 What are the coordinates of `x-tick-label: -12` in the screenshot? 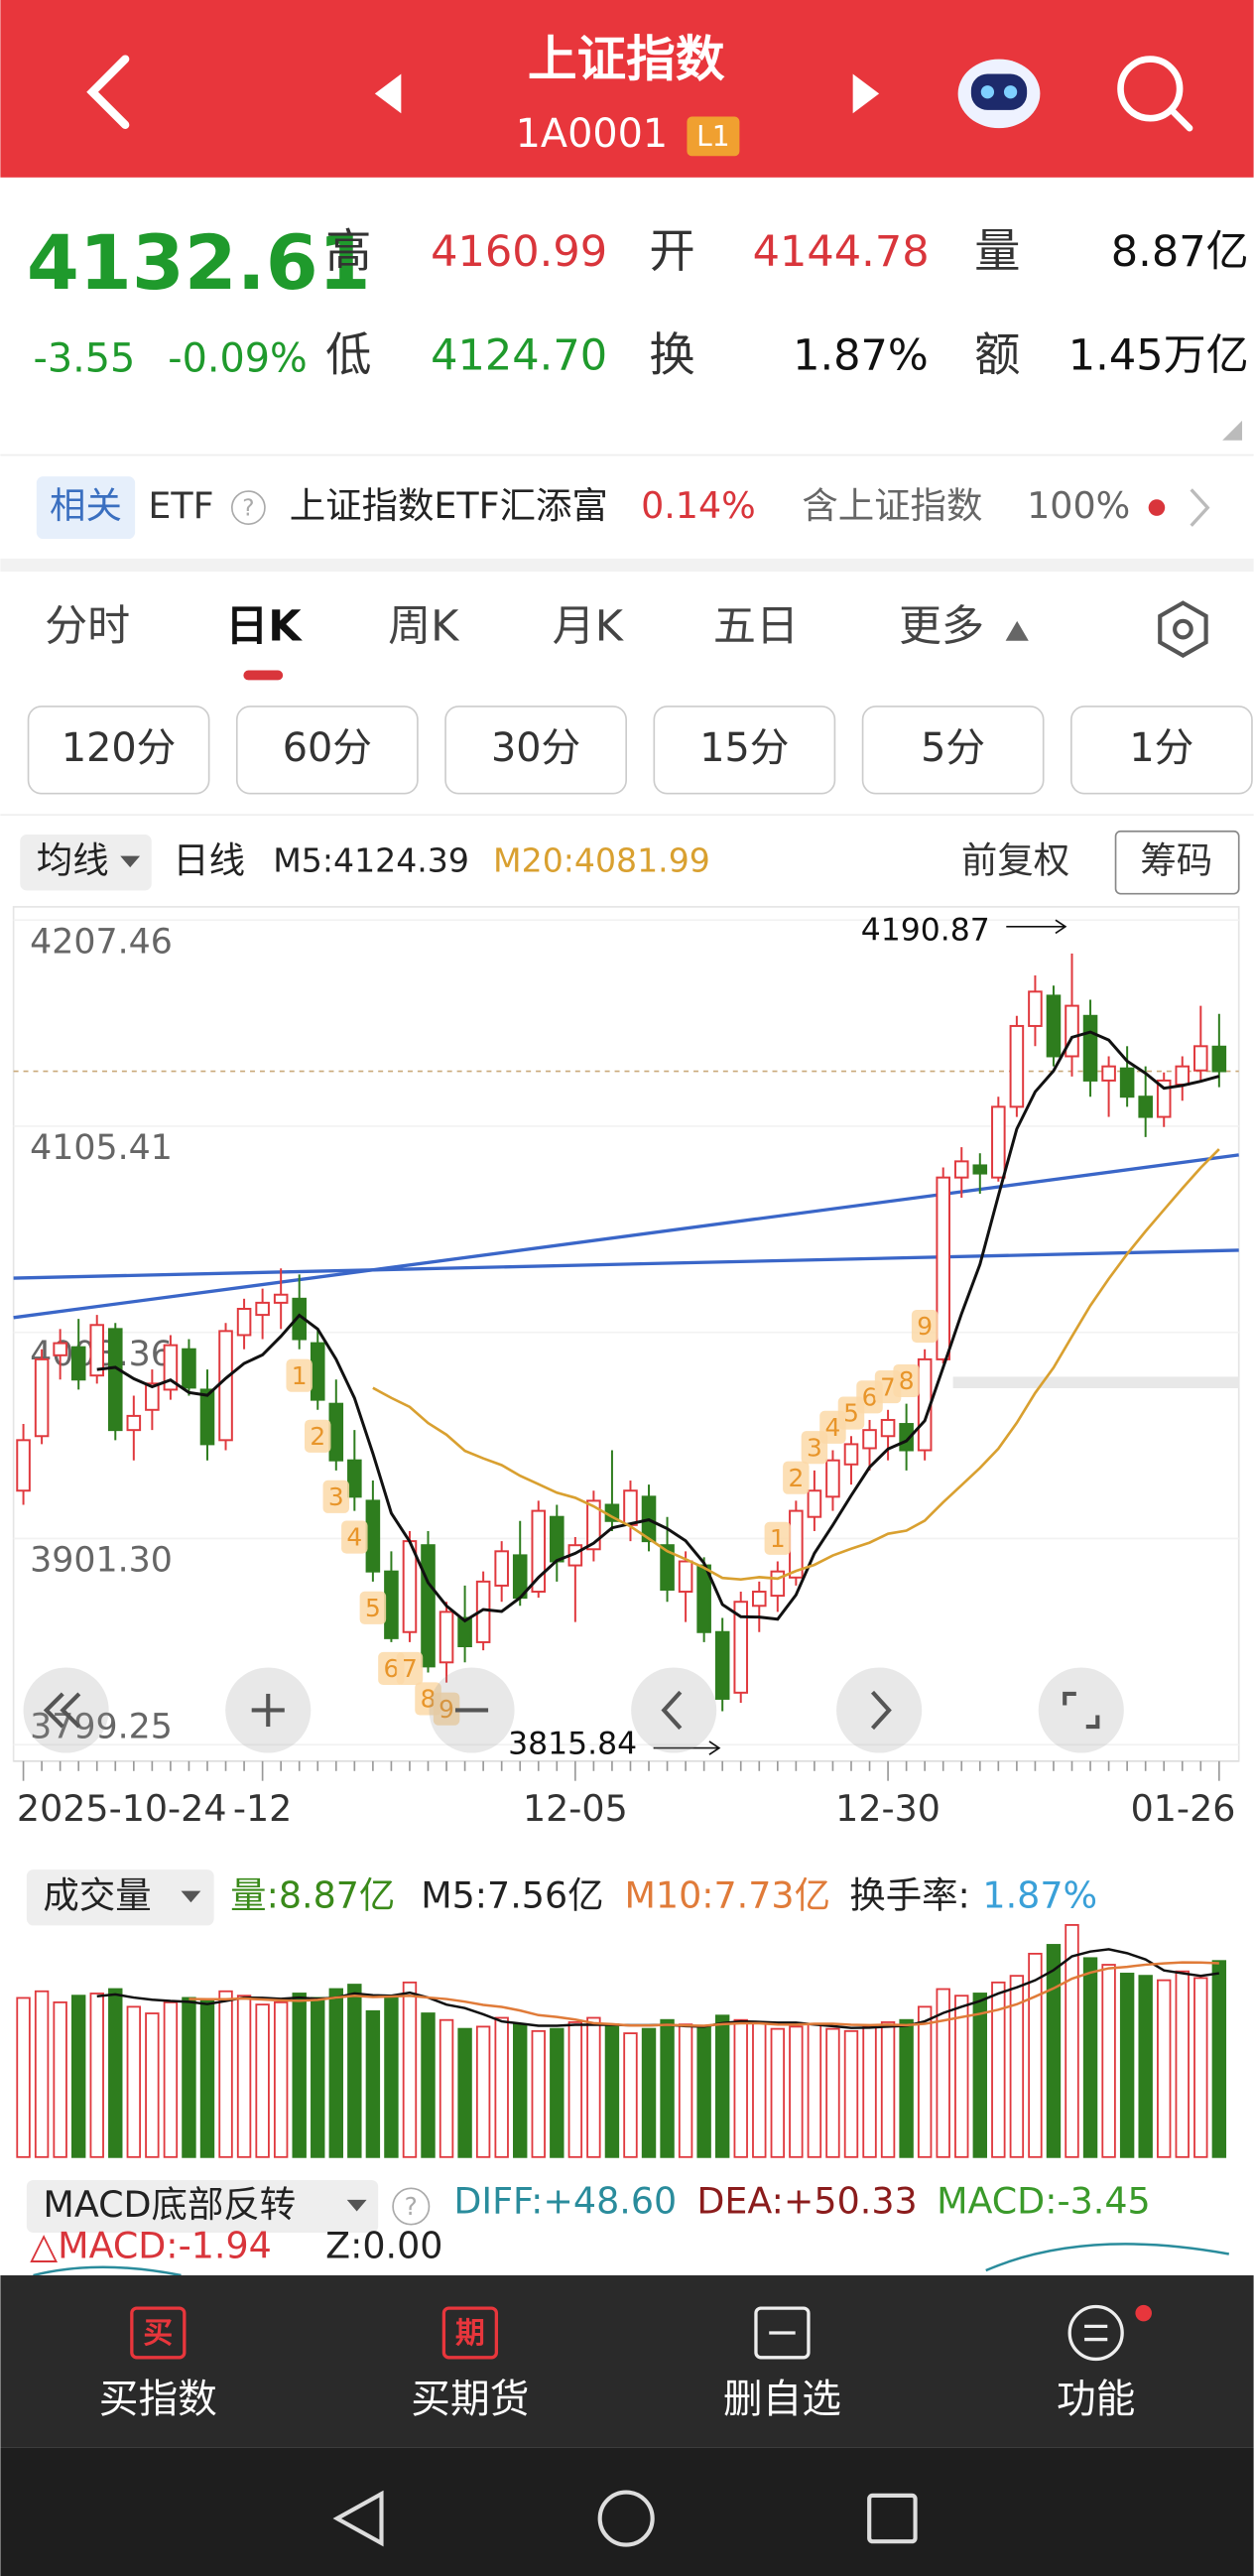 It's located at (262, 1809).